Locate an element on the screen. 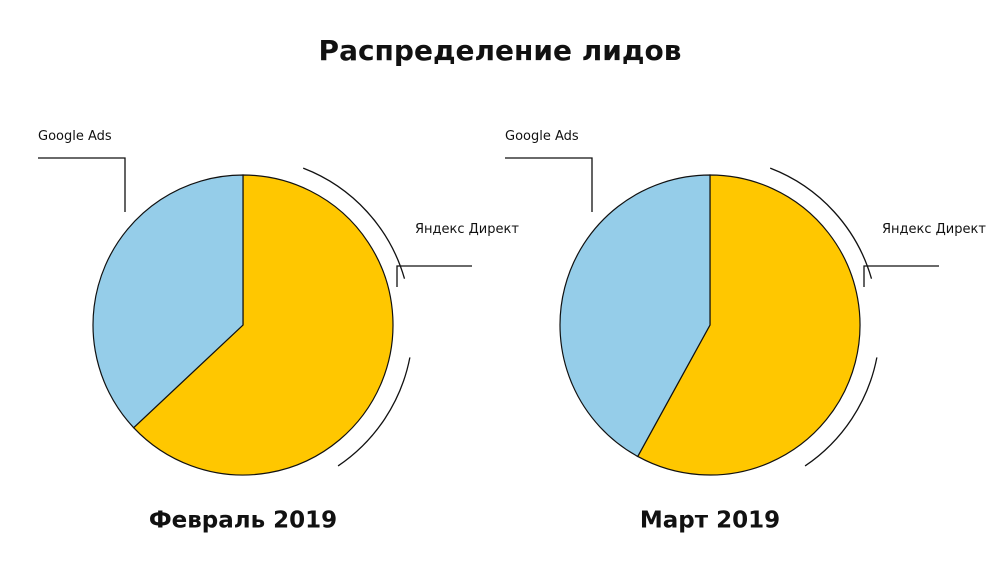 This screenshot has width=1000, height=575. page-title: Распределение лидов is located at coordinates (500, 50).